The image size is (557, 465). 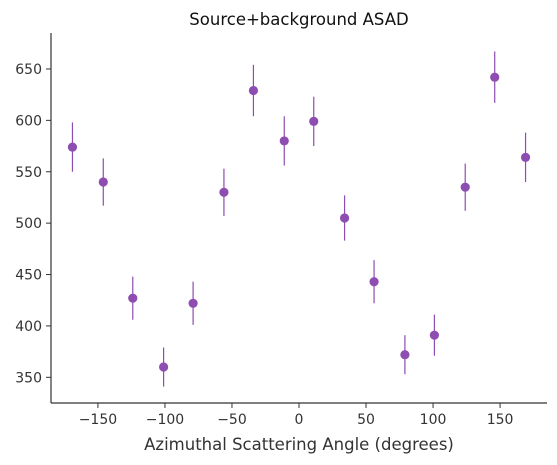 I want to click on y-tick-label: 650, so click(x=28, y=70).